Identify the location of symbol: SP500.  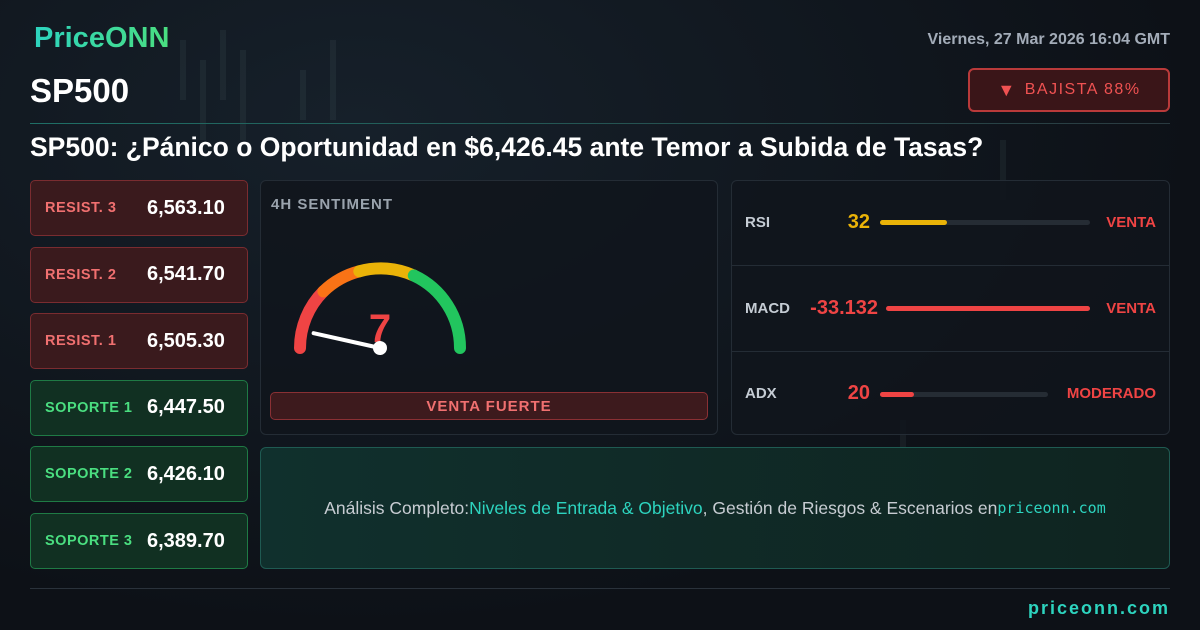
(80, 90).